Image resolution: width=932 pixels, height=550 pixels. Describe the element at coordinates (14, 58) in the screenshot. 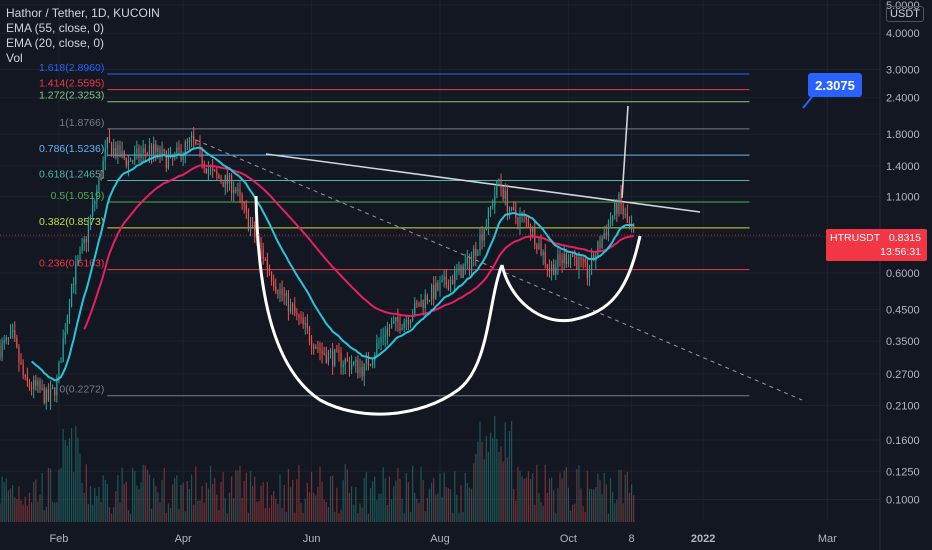

I see `volume-label: Vol` at that location.